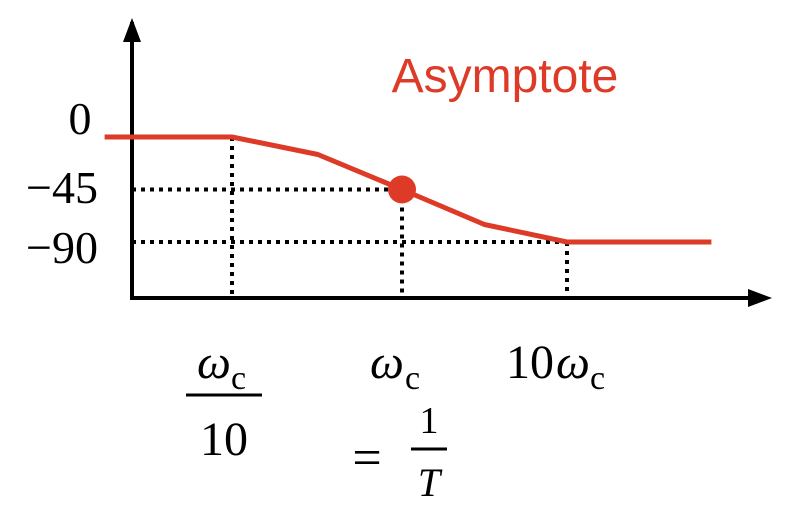  Describe the element at coordinates (62, 187) in the screenshot. I see `y-tick-label-minus-45: −45` at that location.